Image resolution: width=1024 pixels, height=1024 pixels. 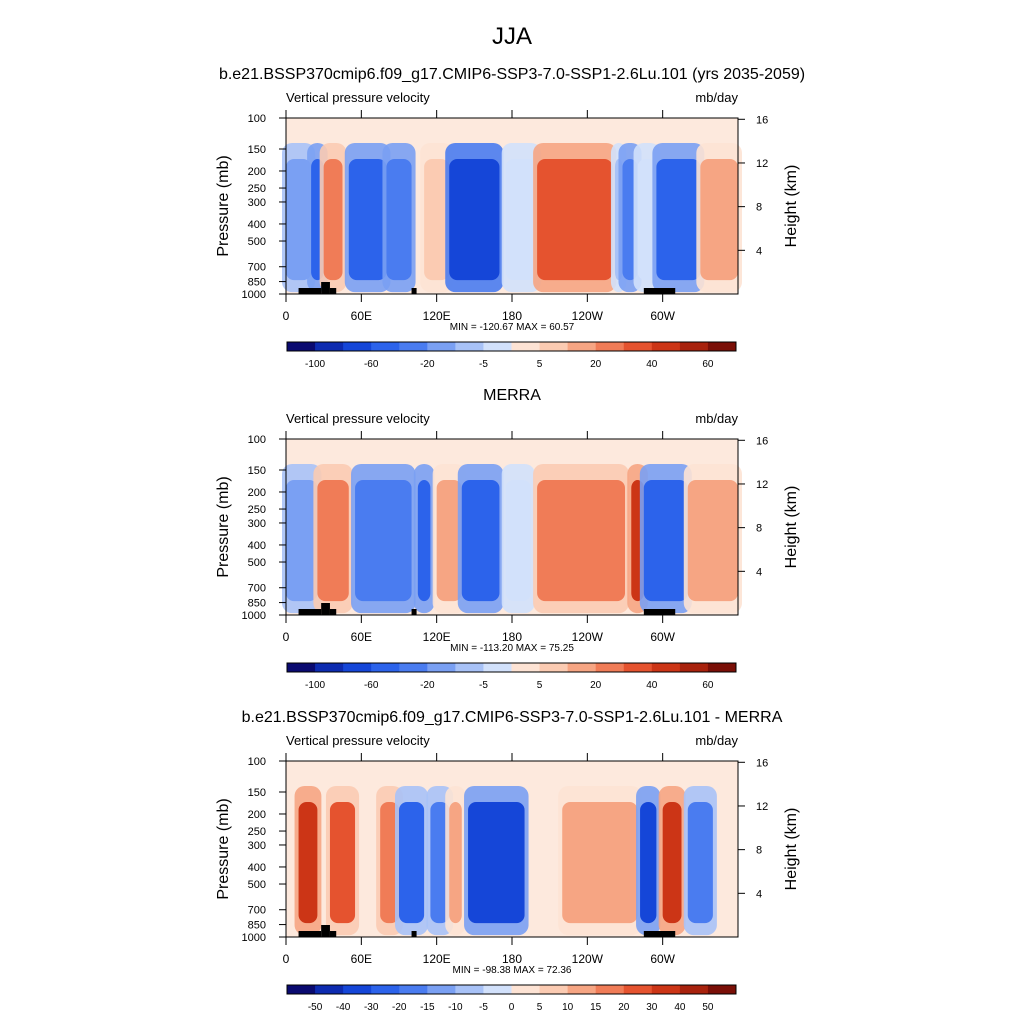 I want to click on x-tick-label: 120E, so click(x=437, y=316).